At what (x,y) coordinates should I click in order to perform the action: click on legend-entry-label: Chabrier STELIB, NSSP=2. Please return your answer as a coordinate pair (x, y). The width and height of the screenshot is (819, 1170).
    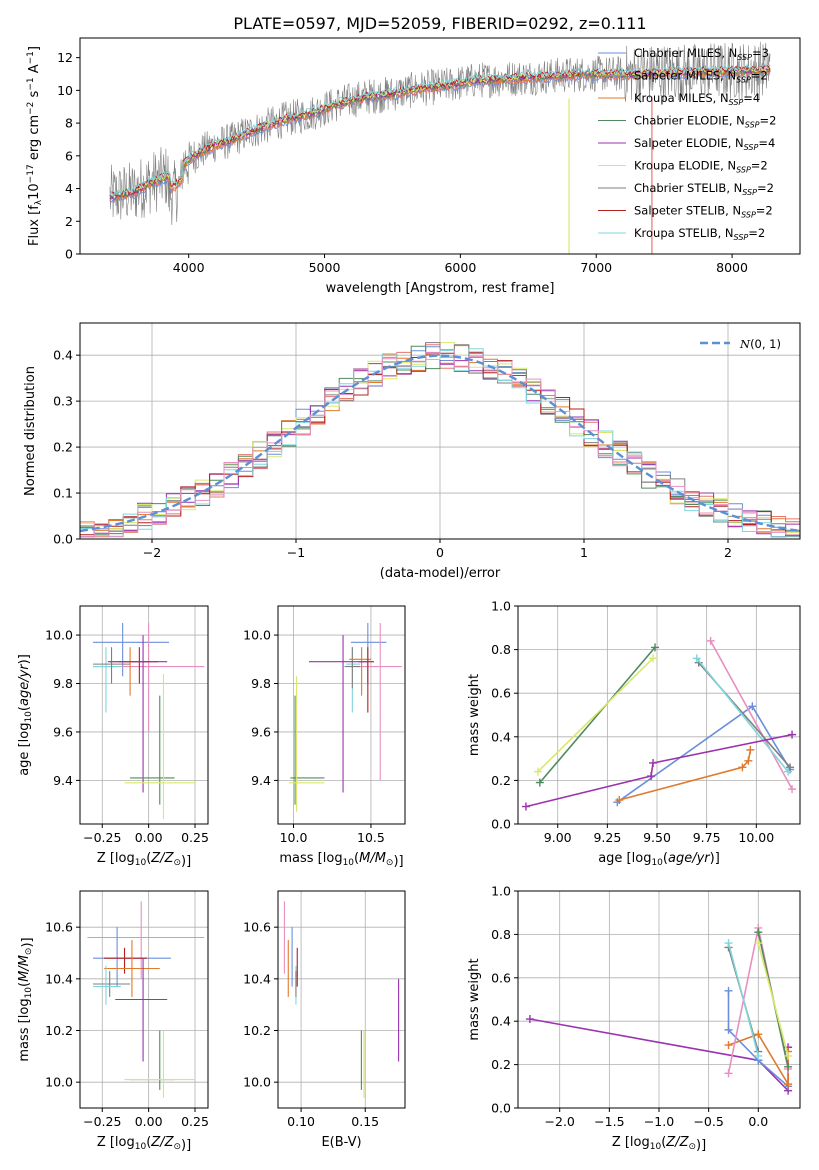
    Looking at the image, I should click on (704, 189).